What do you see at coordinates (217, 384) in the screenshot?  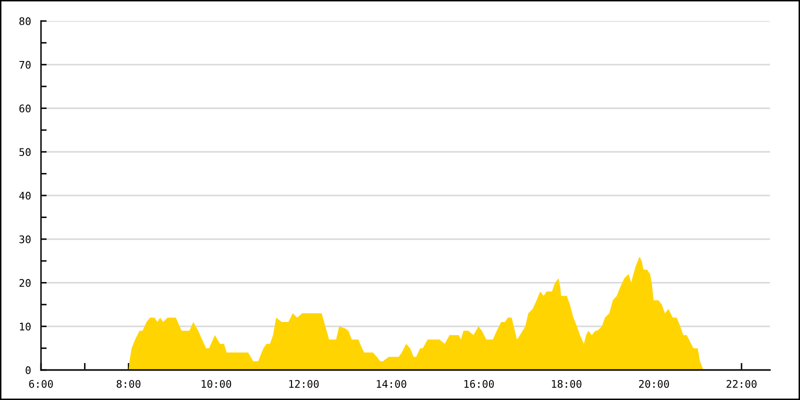 I see `x-tick-label: 10:00` at bounding box center [217, 384].